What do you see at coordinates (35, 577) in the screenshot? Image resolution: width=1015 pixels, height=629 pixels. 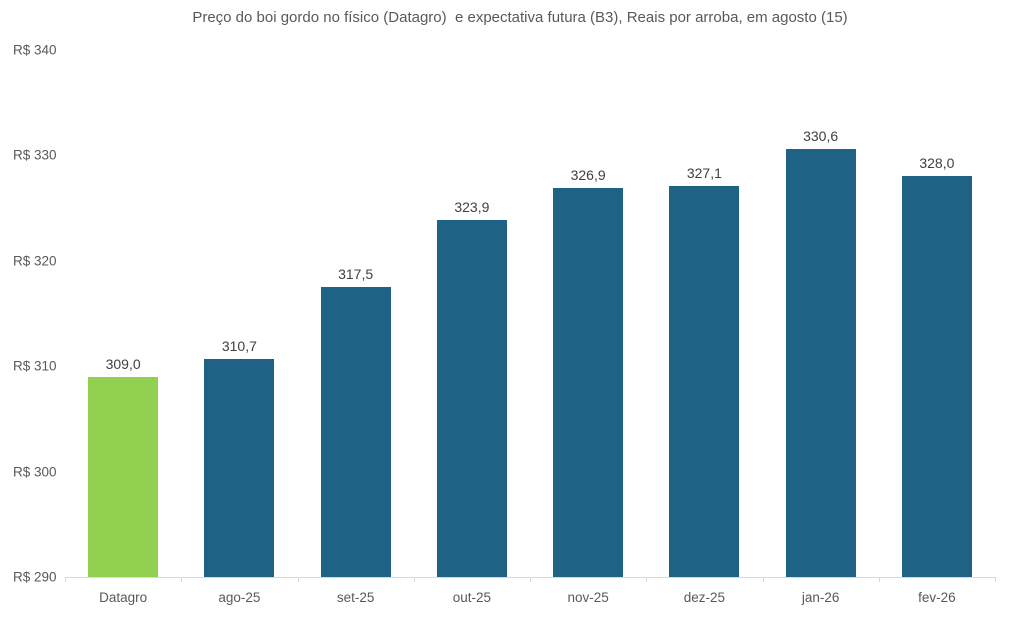 I see `y-axis-tick-label: R$ 290` at bounding box center [35, 577].